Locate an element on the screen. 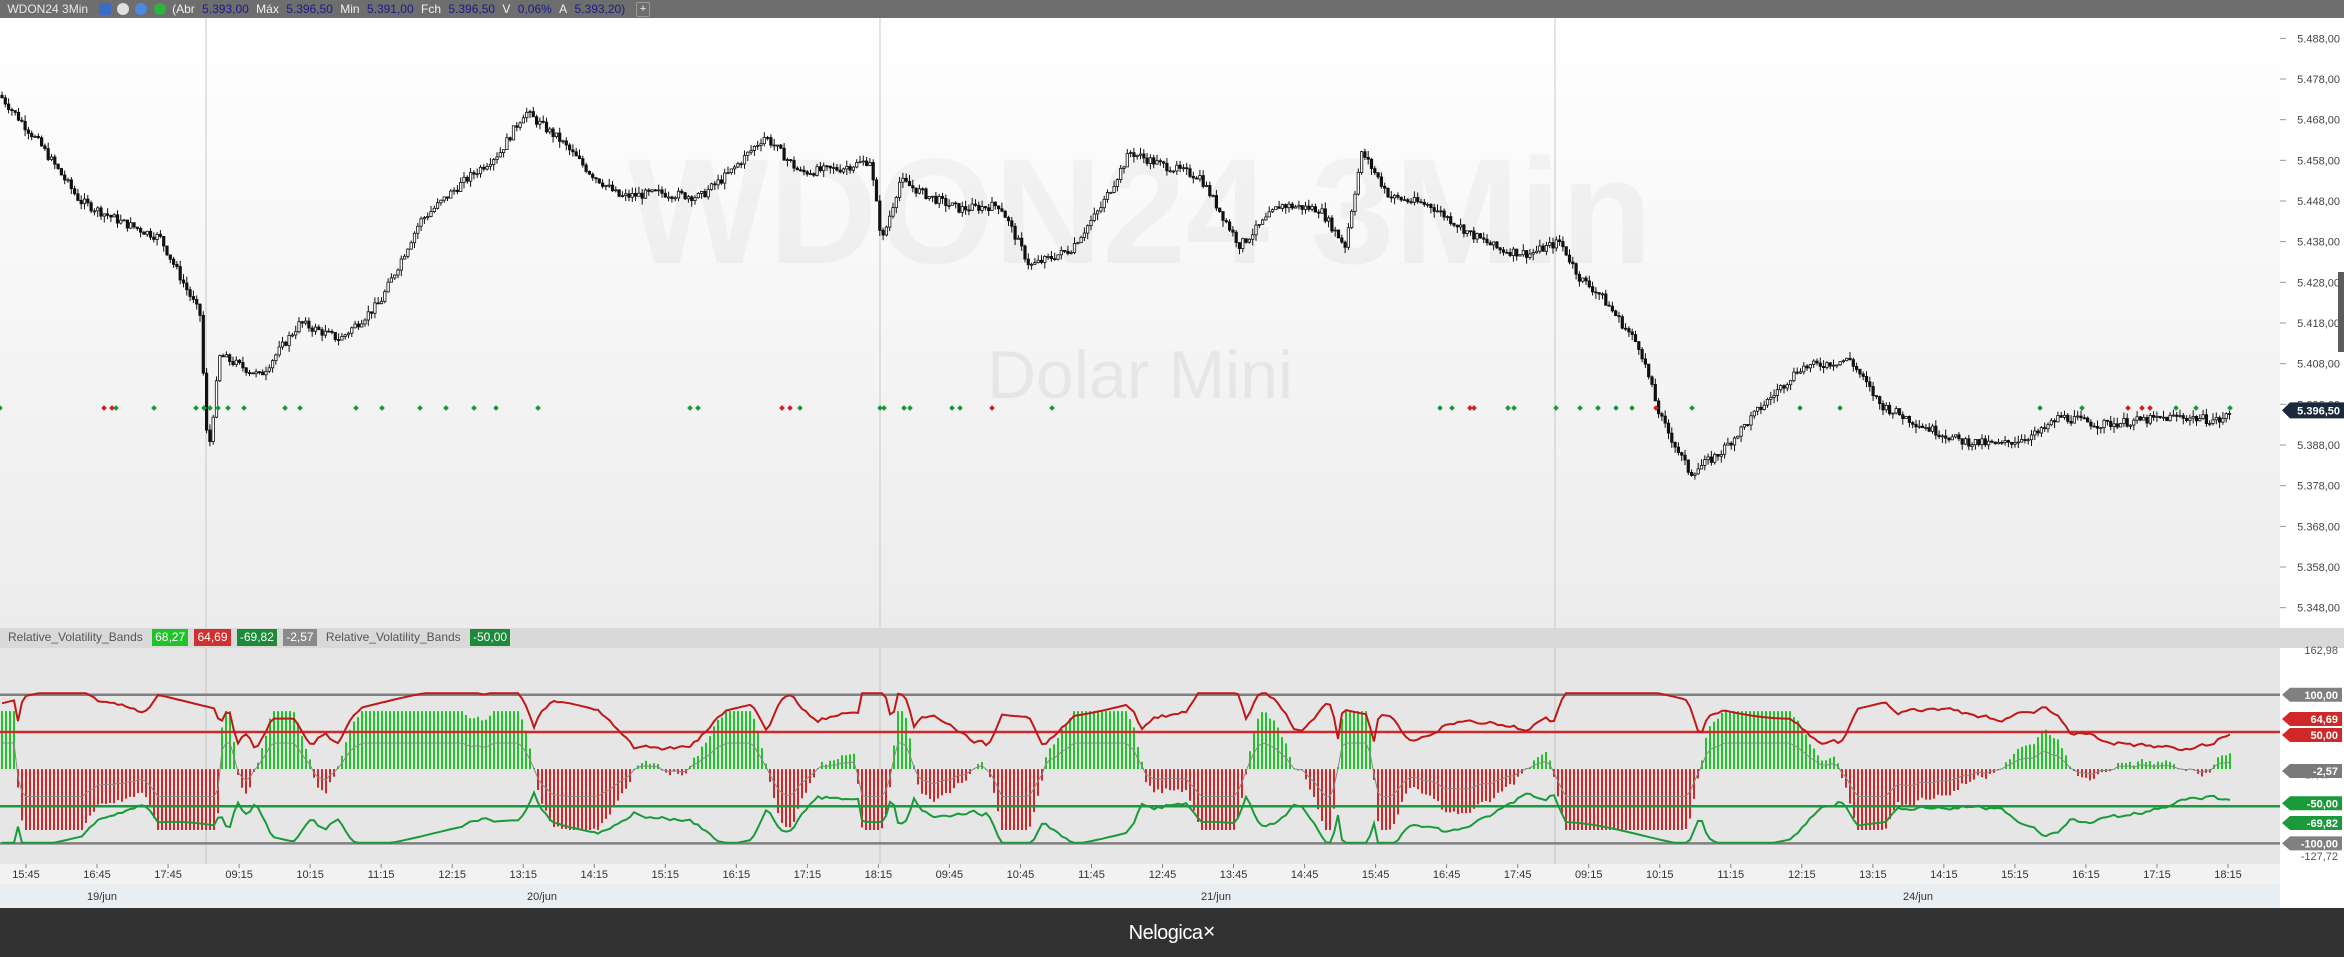 Image resolution: width=2344 pixels, height=957 pixels. green-circle-icon is located at coordinates (159, 9).